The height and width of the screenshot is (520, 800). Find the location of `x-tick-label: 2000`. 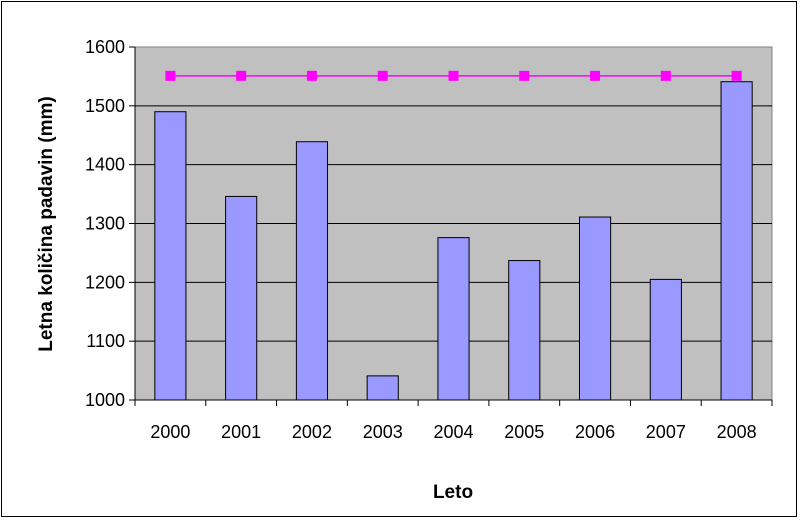

x-tick-label: 2000 is located at coordinates (170, 432).